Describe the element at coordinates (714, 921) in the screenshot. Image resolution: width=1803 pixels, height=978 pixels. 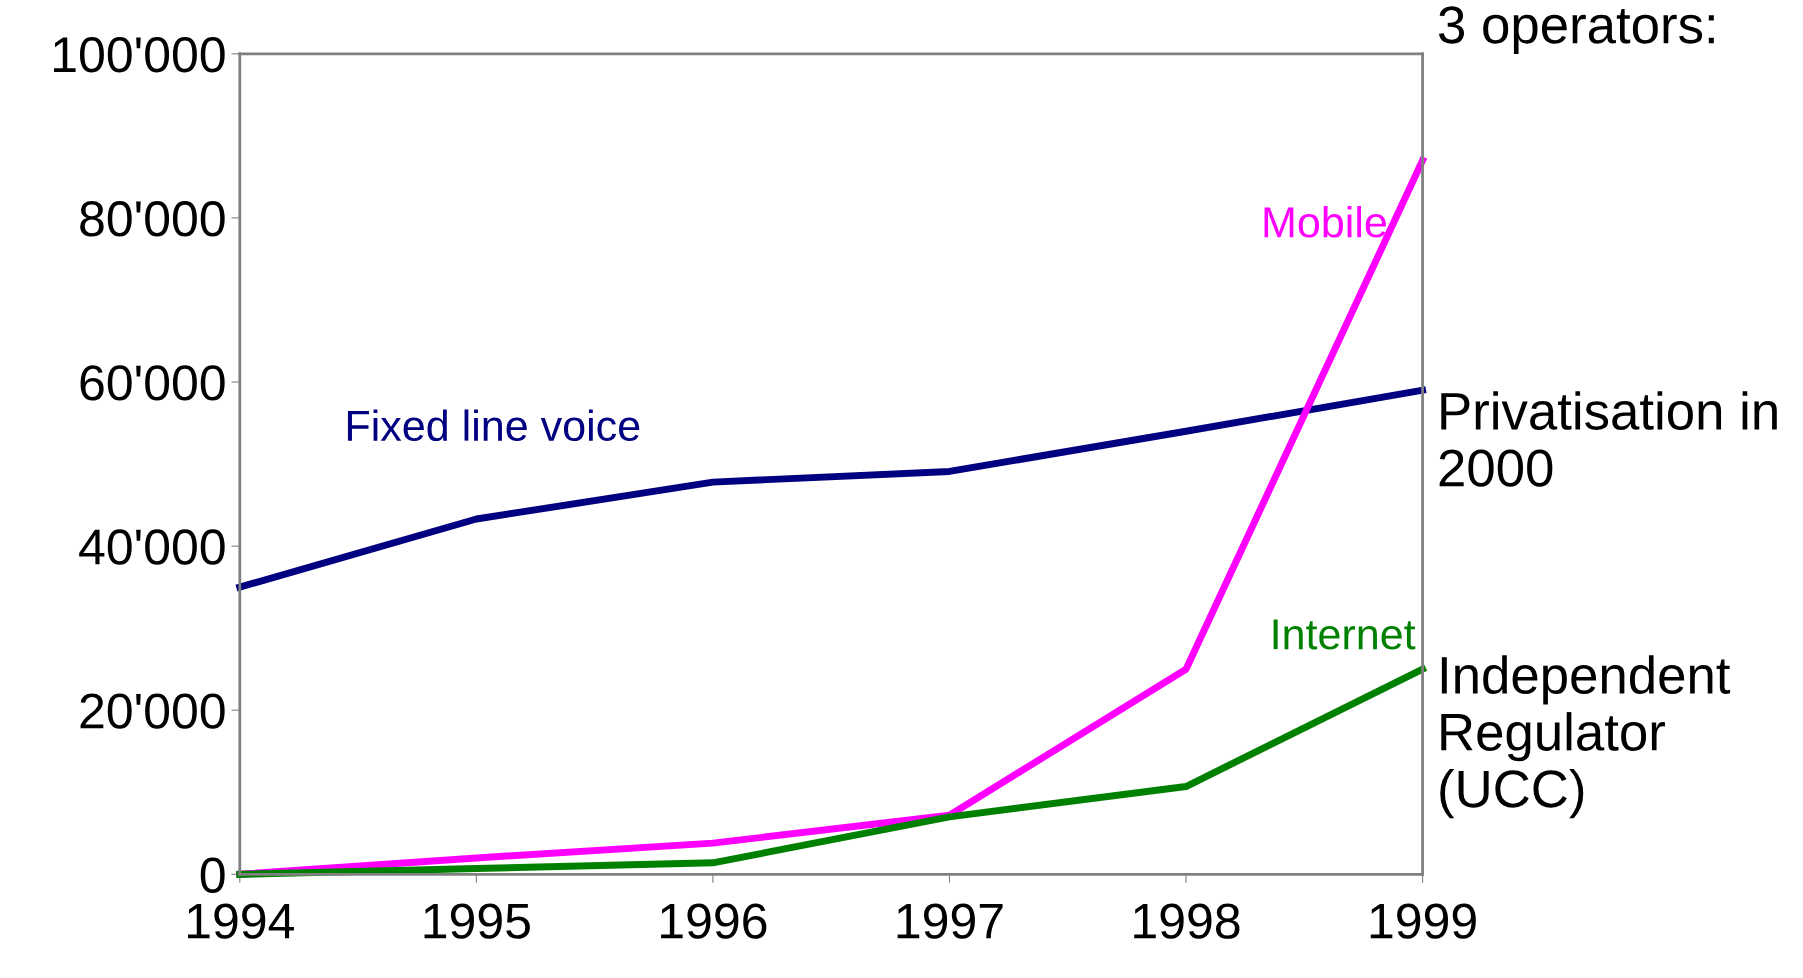
I see `x-tick-label: 1996` at that location.